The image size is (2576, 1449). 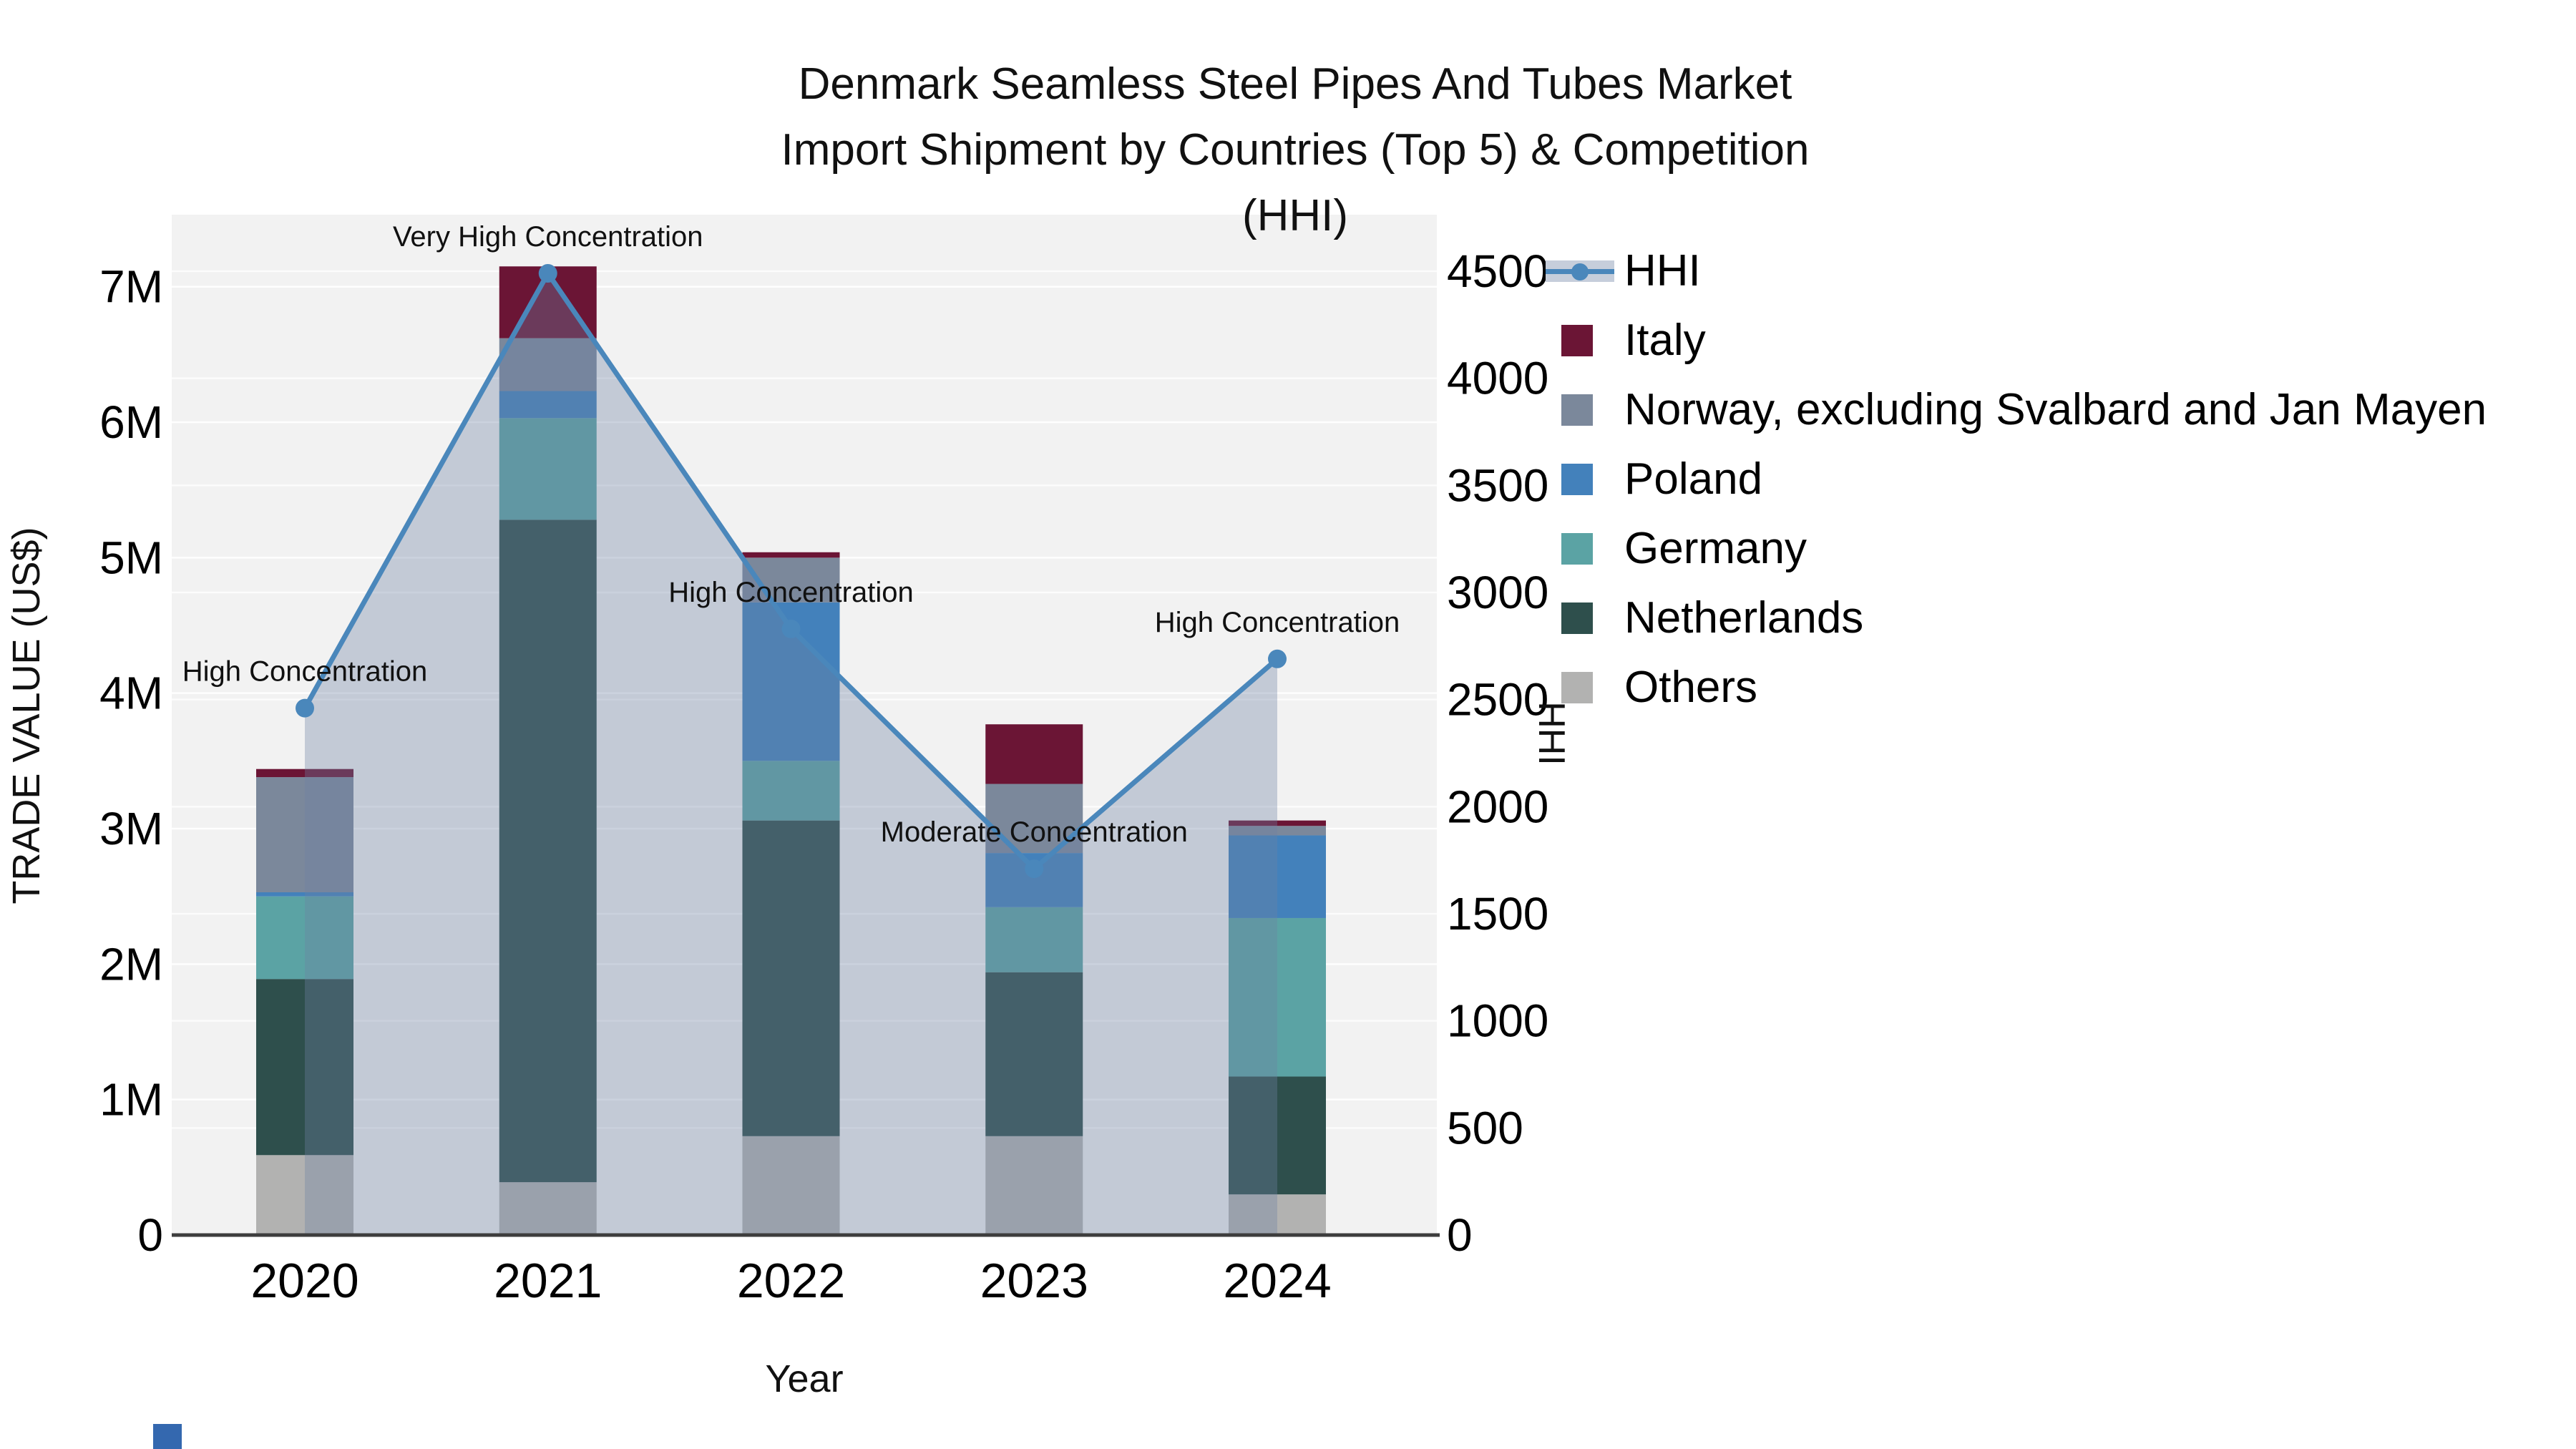 What do you see at coordinates (131, 693) in the screenshot?
I see `y-left-tick-4M: 4M` at bounding box center [131, 693].